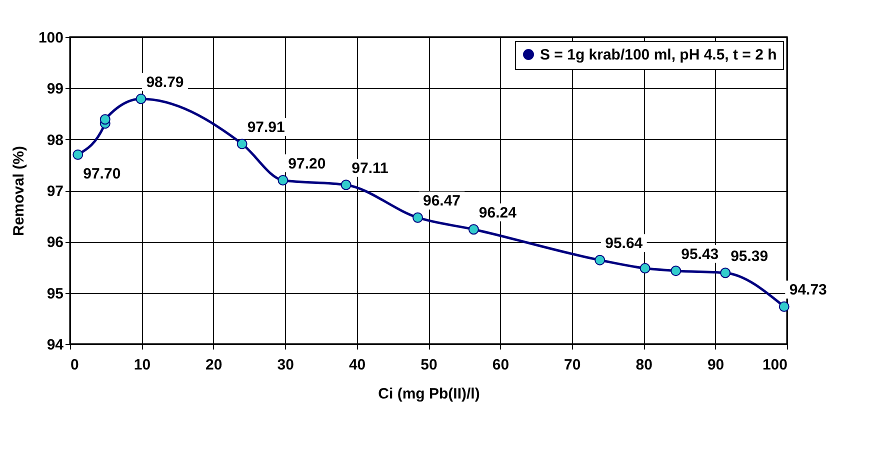 The height and width of the screenshot is (452, 895). I want to click on data-label: 95.39, so click(749, 256).